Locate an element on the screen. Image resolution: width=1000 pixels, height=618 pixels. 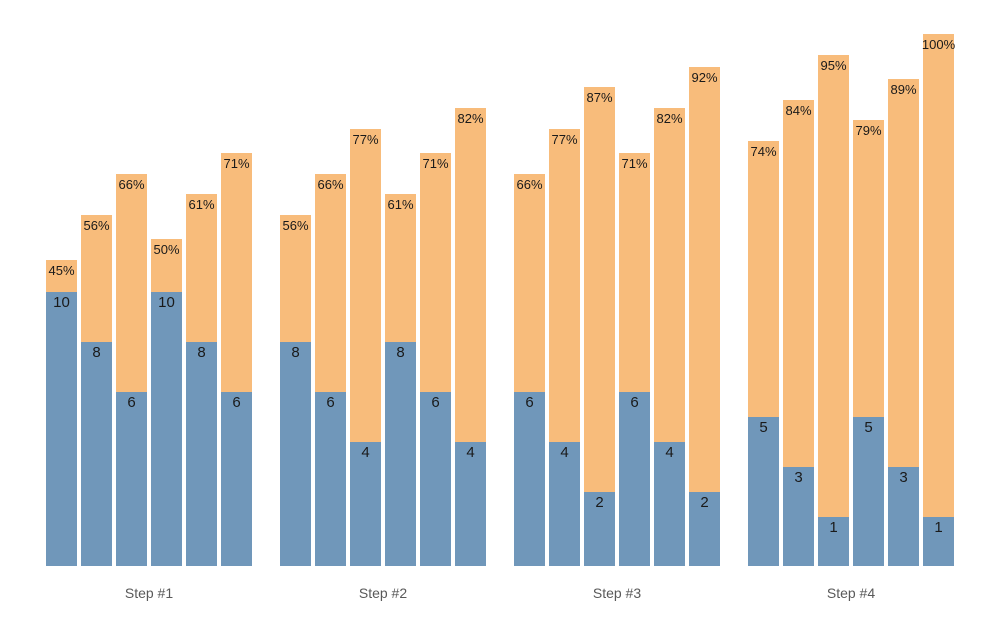
bar-percent-label: 95% is located at coordinates (833, 65).